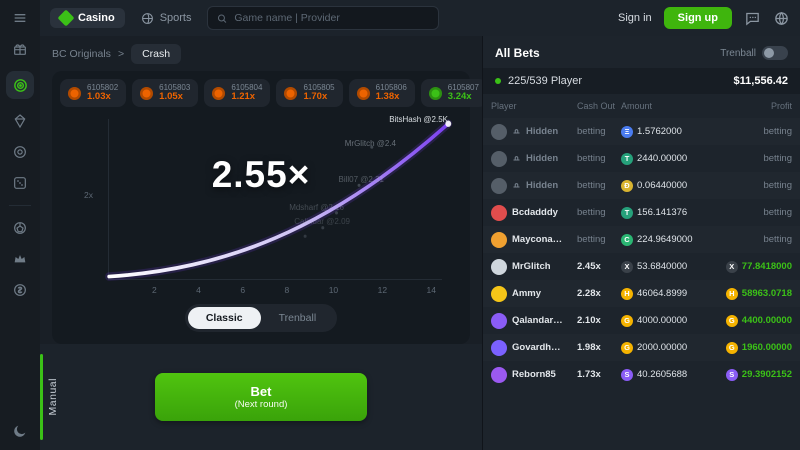  Describe the element at coordinates (20, 152) in the screenshot. I see `lottery-icon` at that location.